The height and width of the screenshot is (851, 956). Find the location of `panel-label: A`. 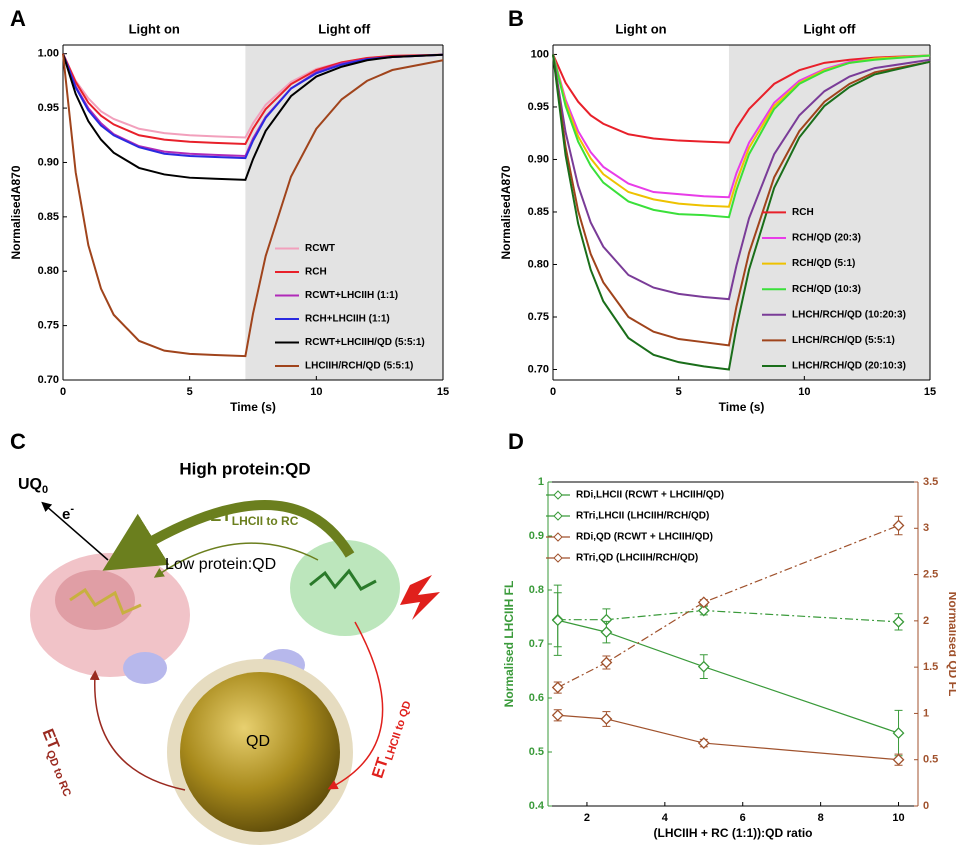

panel-label: A is located at coordinates (18, 18).